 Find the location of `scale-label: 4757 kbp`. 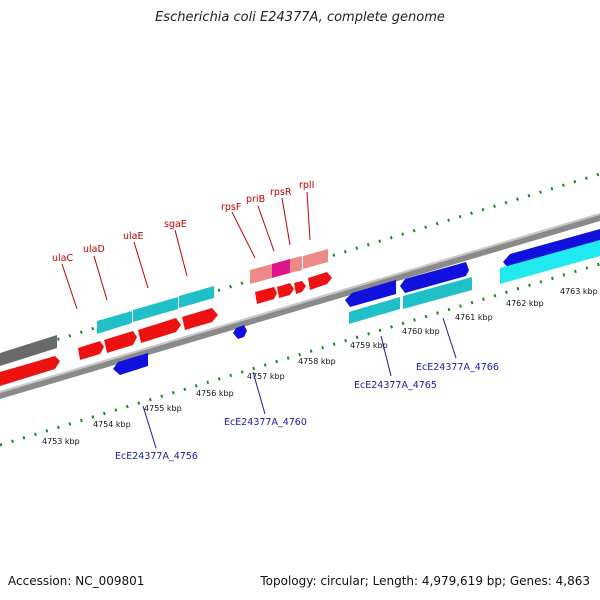

scale-label: 4757 kbp is located at coordinates (266, 376).